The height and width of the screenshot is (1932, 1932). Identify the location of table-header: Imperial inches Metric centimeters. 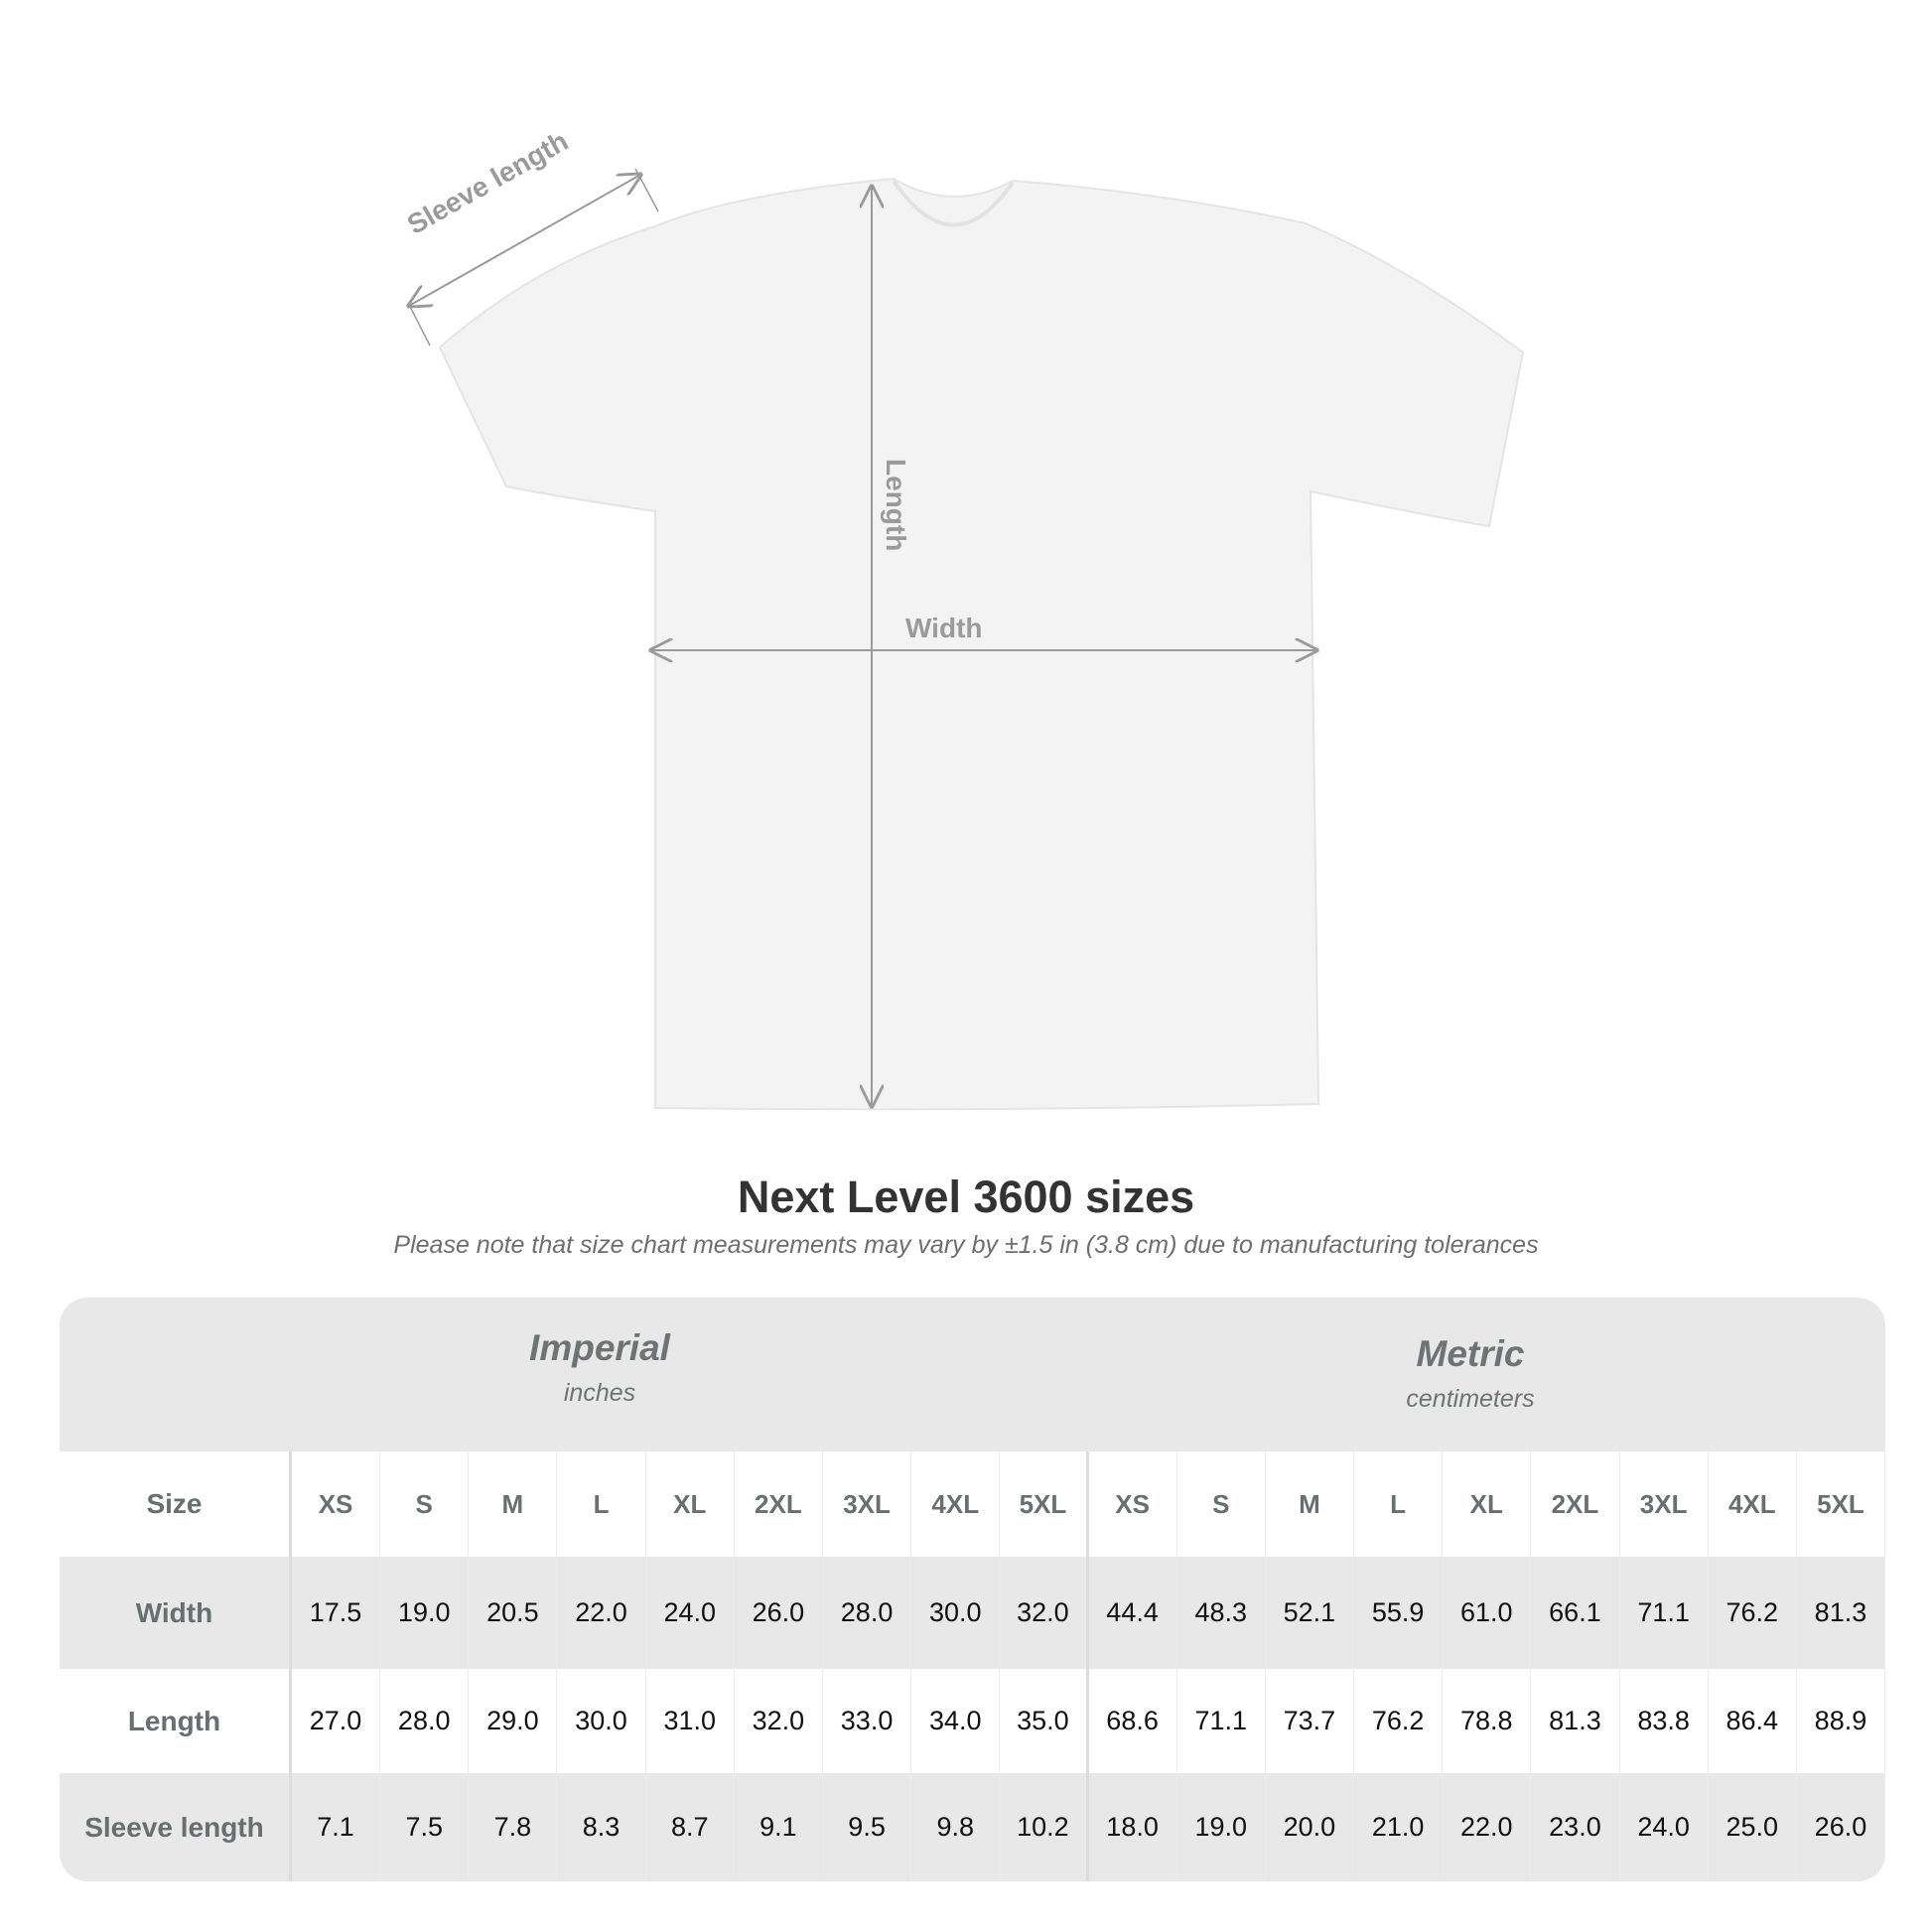
(972, 1374).